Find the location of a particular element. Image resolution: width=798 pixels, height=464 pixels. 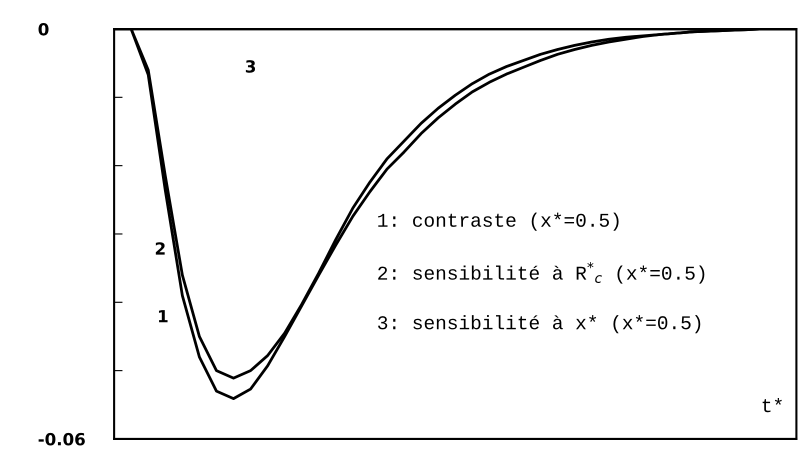

series-label: 3 is located at coordinates (251, 66).